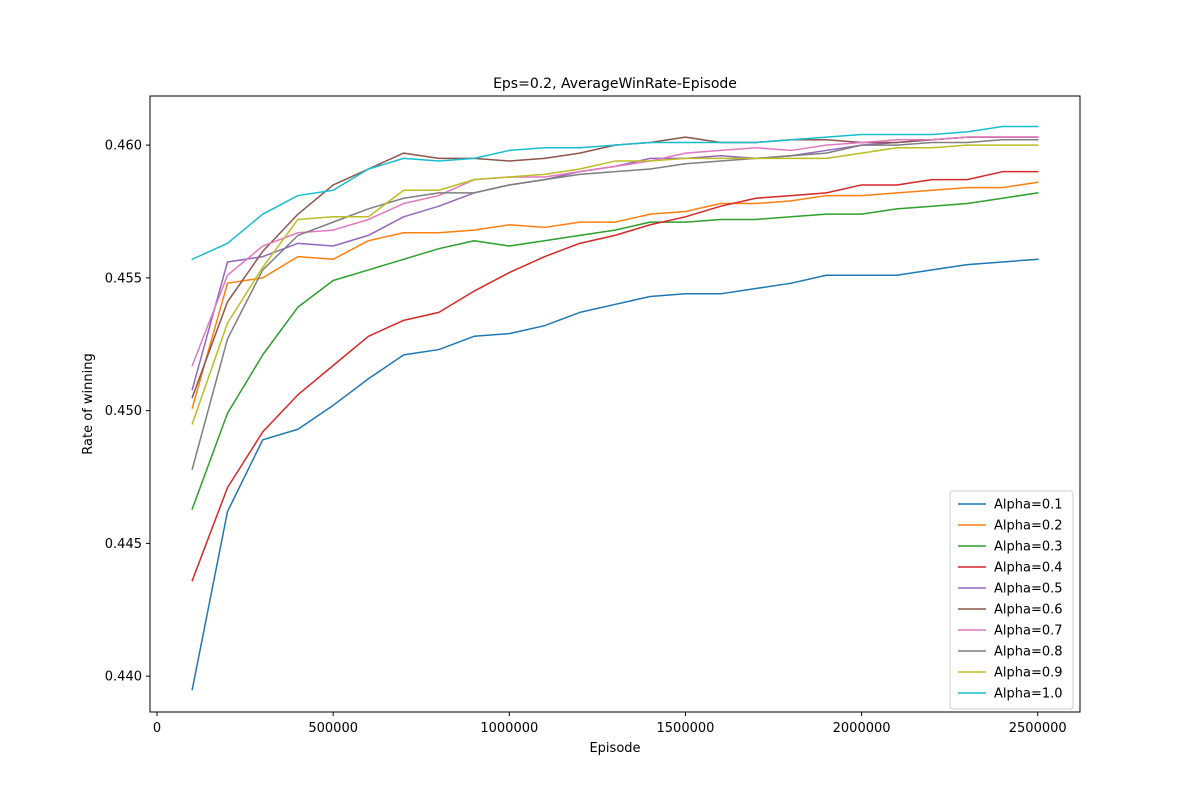 Image resolution: width=1200 pixels, height=800 pixels. Describe the element at coordinates (1028, 631) in the screenshot. I see `legend-label: Alpha=0.7` at that location.